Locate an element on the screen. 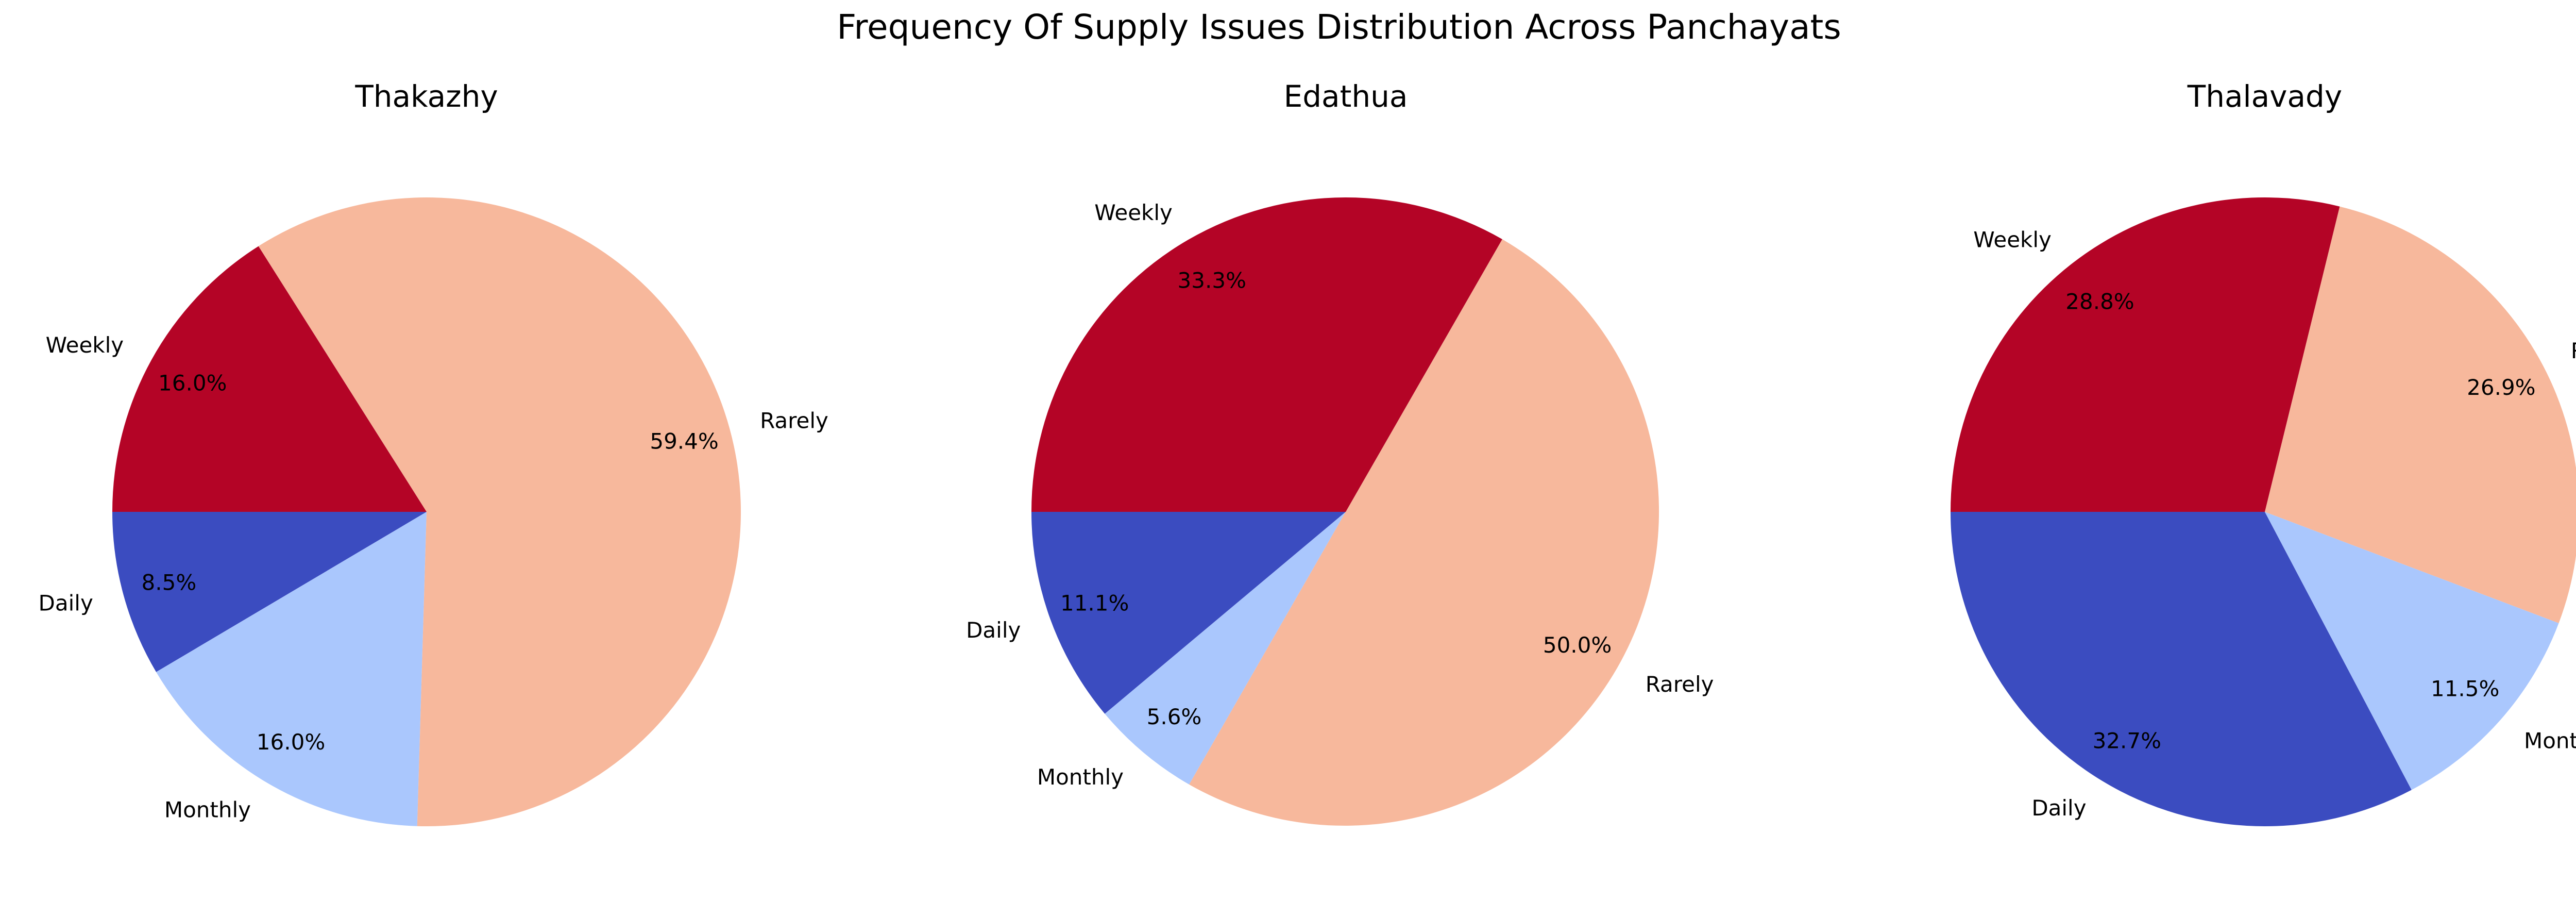 The height and width of the screenshot is (917, 2576). pie-slice-edathua-daily is located at coordinates (1188, 613).